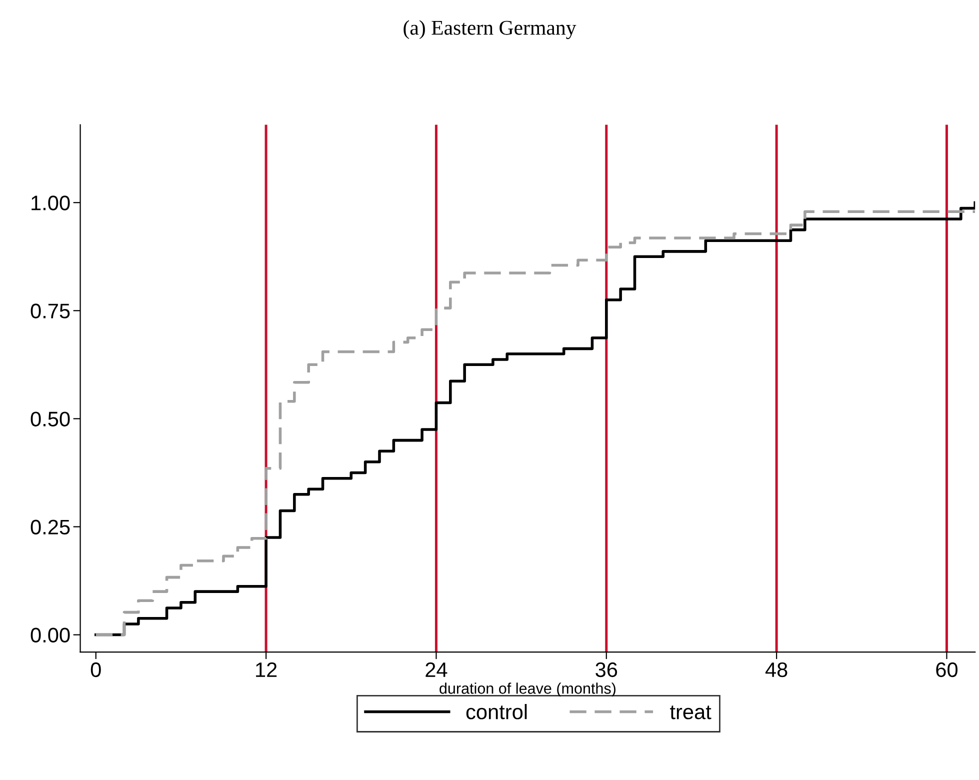 The height and width of the screenshot is (780, 979). What do you see at coordinates (266, 669) in the screenshot?
I see `x-tick-label: 12` at bounding box center [266, 669].